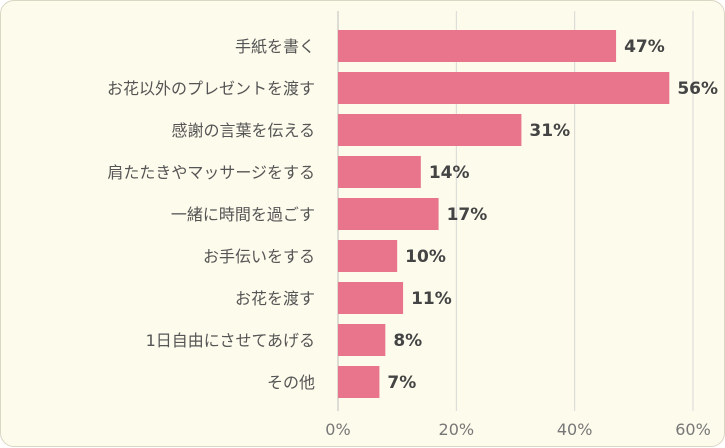 This screenshot has height=448, width=725. I want to click on category-label: 感謝の言葉を伝える, so click(243, 130).